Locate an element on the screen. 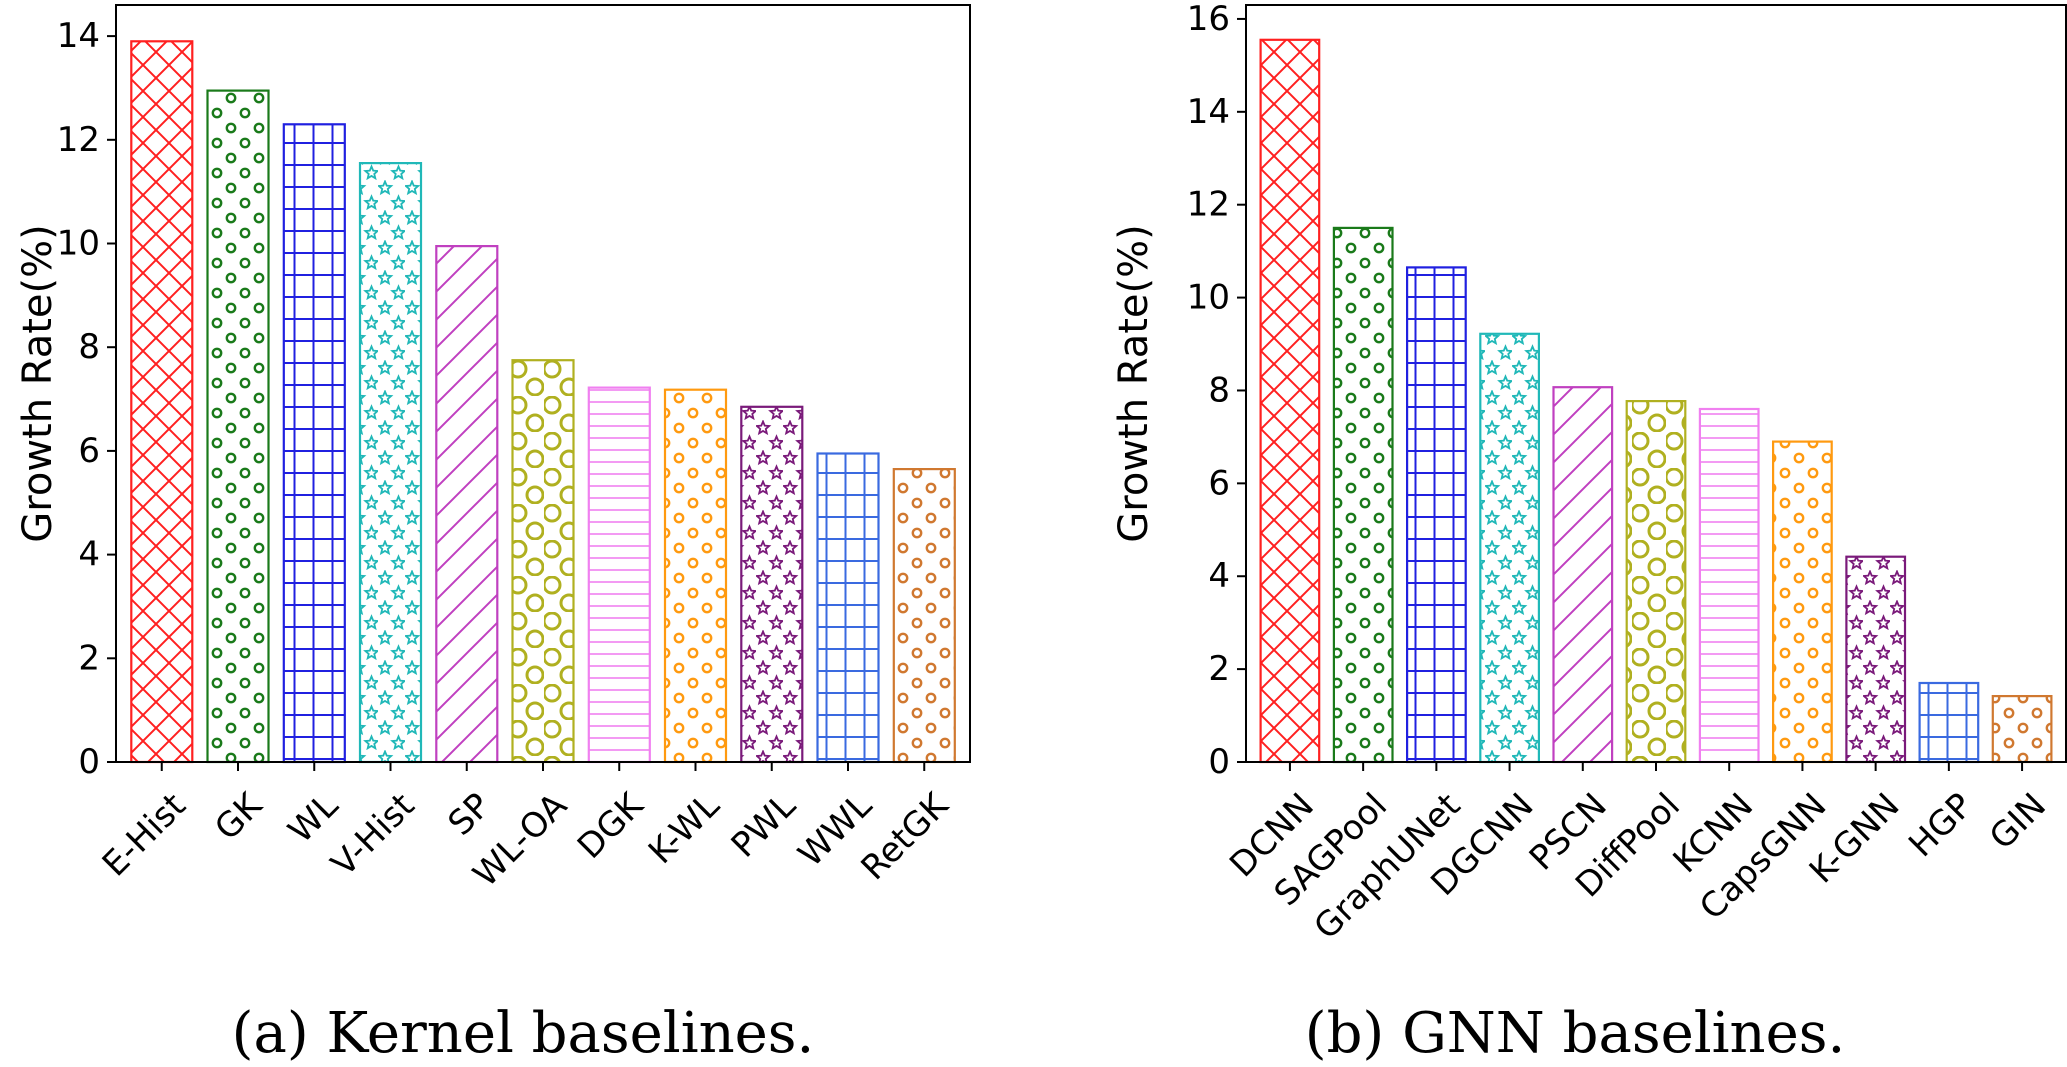  bar-v-hist is located at coordinates (390, 463).